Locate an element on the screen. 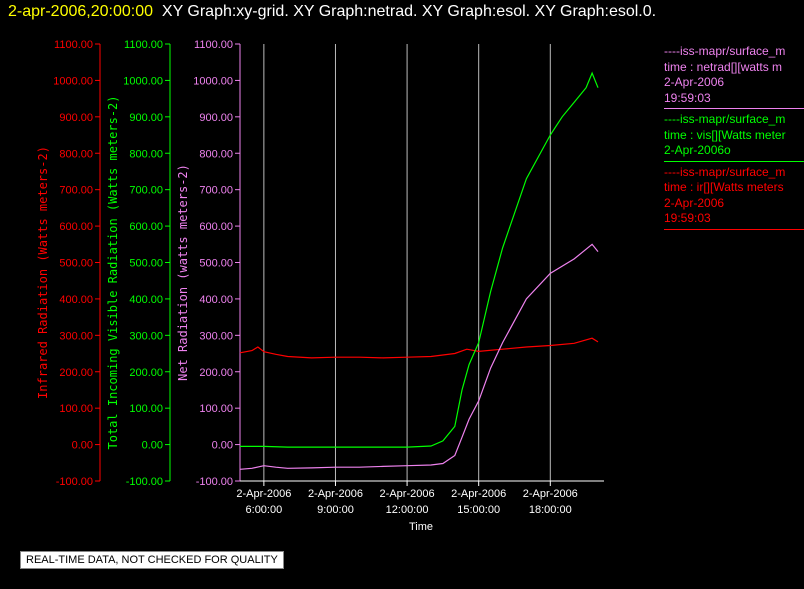  y-tick-label-net: 600.00 is located at coordinates (216, 227).